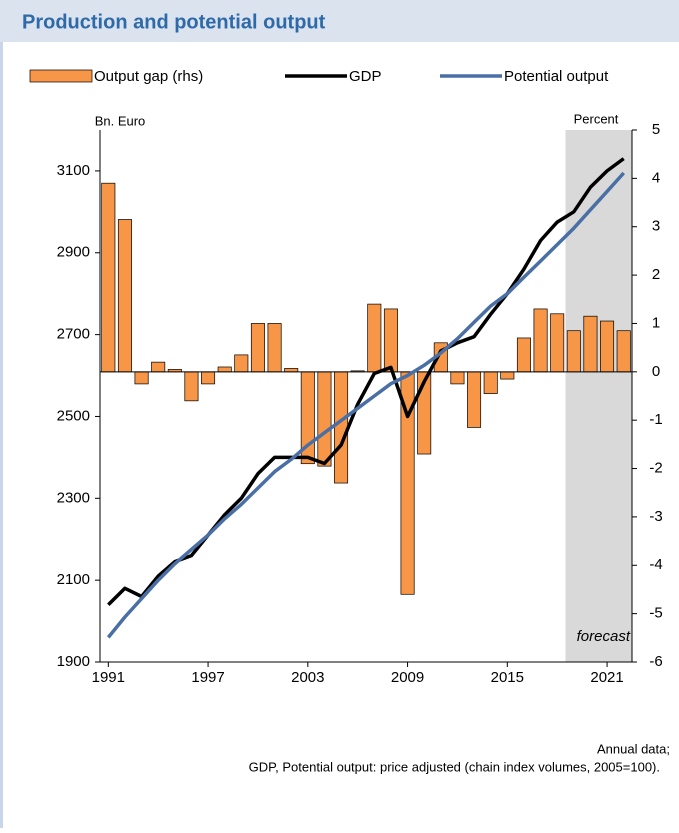 The height and width of the screenshot is (833, 679). What do you see at coordinates (73, 661) in the screenshot?
I see `y-tick-label: 1900` at bounding box center [73, 661].